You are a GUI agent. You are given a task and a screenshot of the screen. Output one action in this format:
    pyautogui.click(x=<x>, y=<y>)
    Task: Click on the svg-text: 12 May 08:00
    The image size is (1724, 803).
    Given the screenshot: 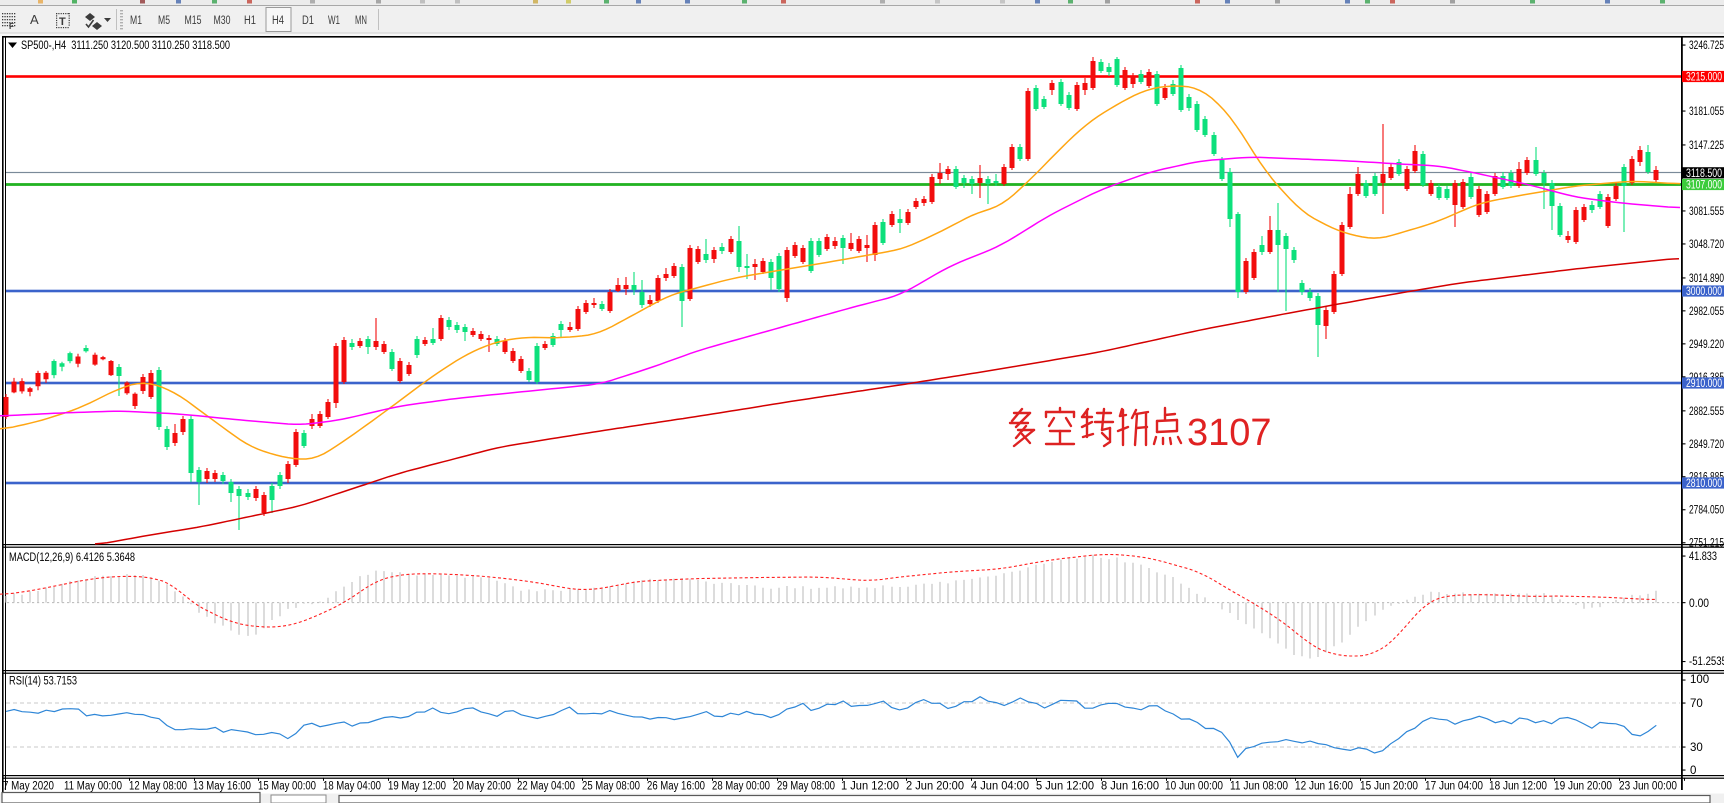 What is the action you would take?
    pyautogui.click(x=158, y=787)
    